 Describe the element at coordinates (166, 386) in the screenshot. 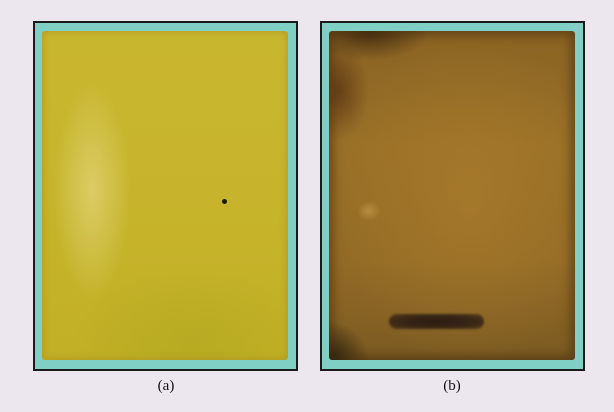

I see `panel-a-caption: (a)` at that location.